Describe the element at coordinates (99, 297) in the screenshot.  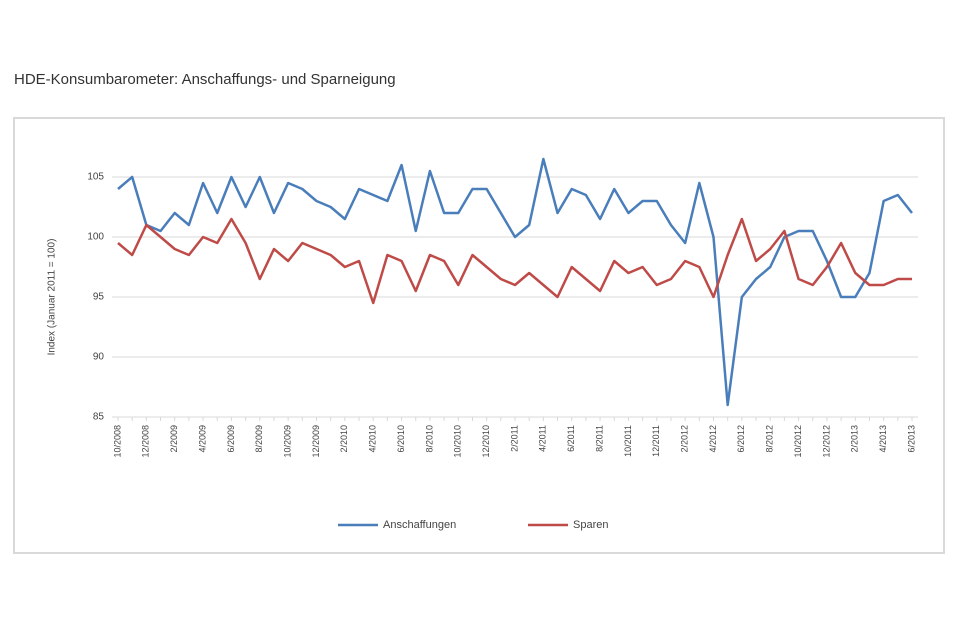
I see `y-tick-label: 95` at that location.